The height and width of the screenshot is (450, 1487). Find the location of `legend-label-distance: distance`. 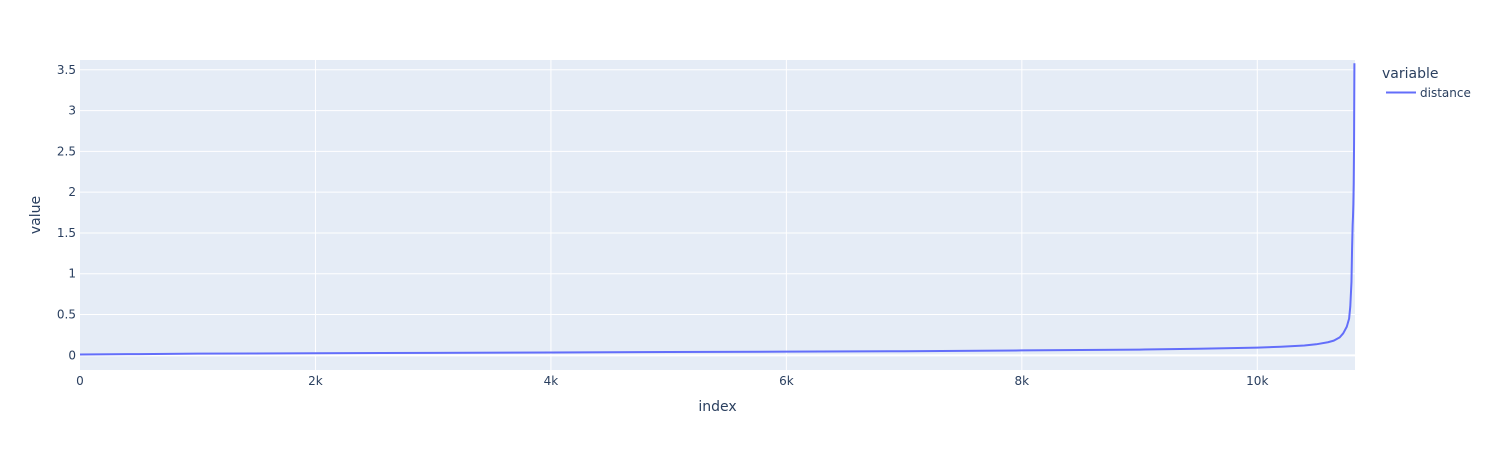

legend-label-distance: distance is located at coordinates (1445, 93).